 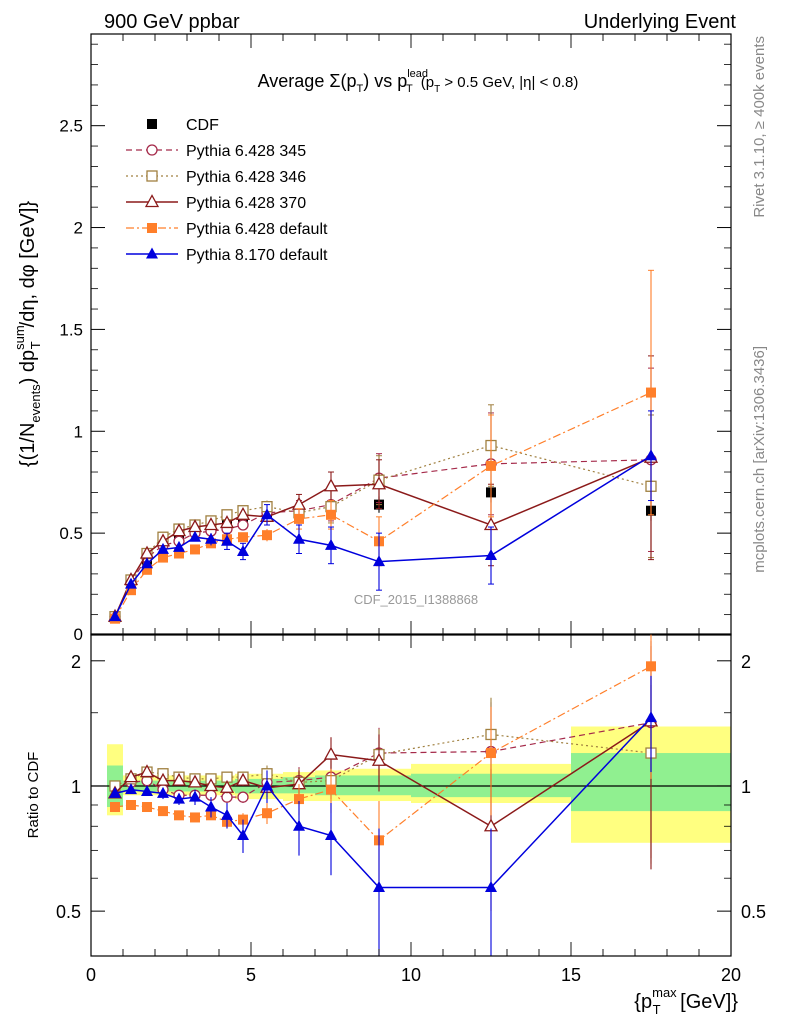 I want to click on watermark: CDF_2015_I1388868, so click(x=416, y=599).